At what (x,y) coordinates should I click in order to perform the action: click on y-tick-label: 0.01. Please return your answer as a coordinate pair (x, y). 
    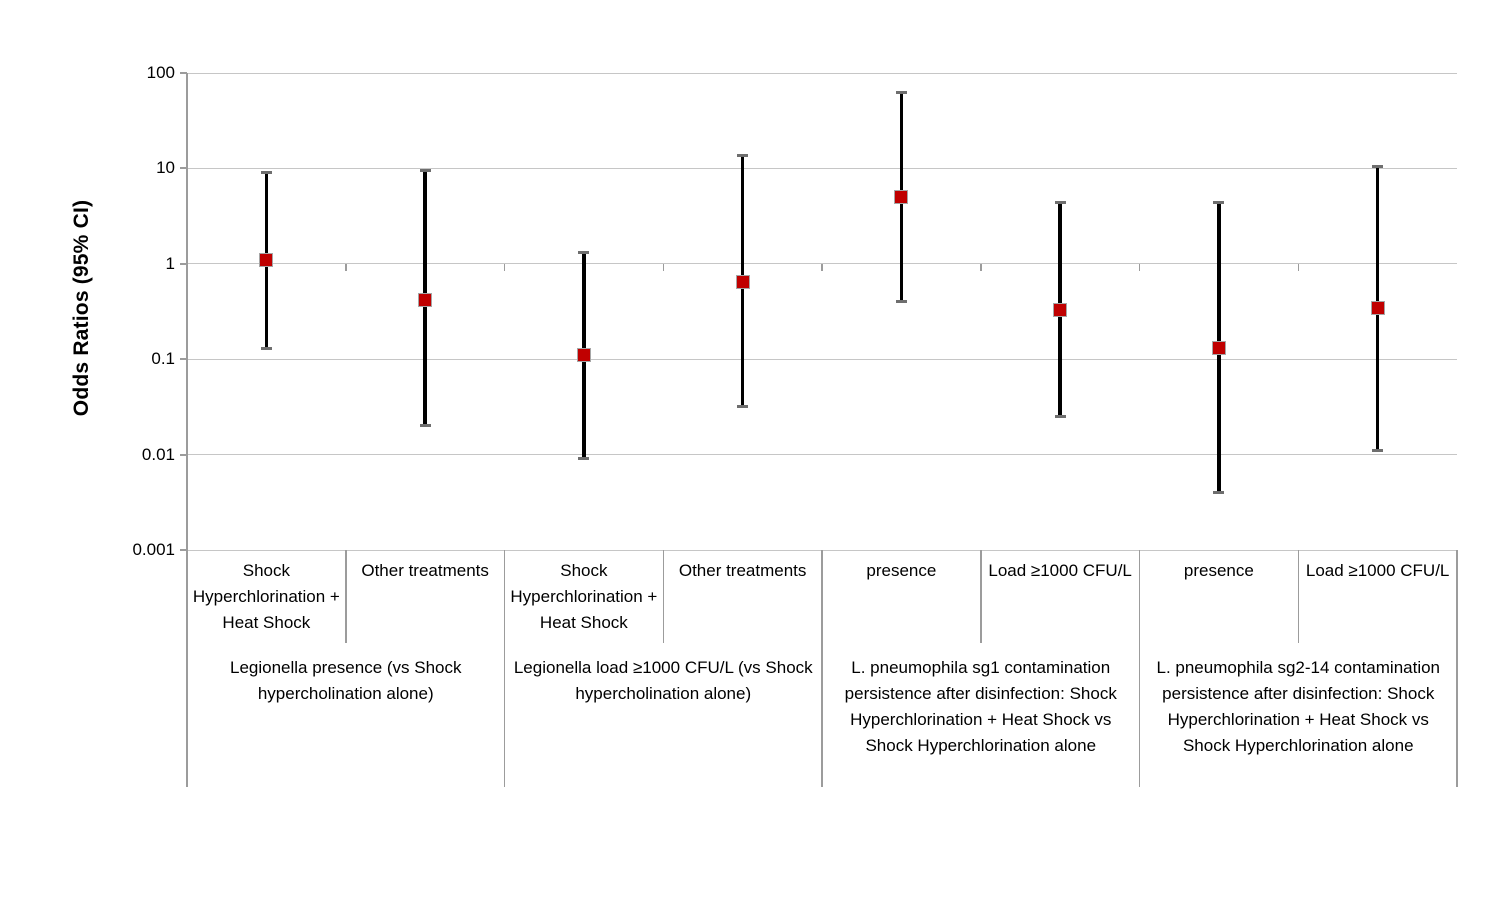
    Looking at the image, I should click on (158, 454).